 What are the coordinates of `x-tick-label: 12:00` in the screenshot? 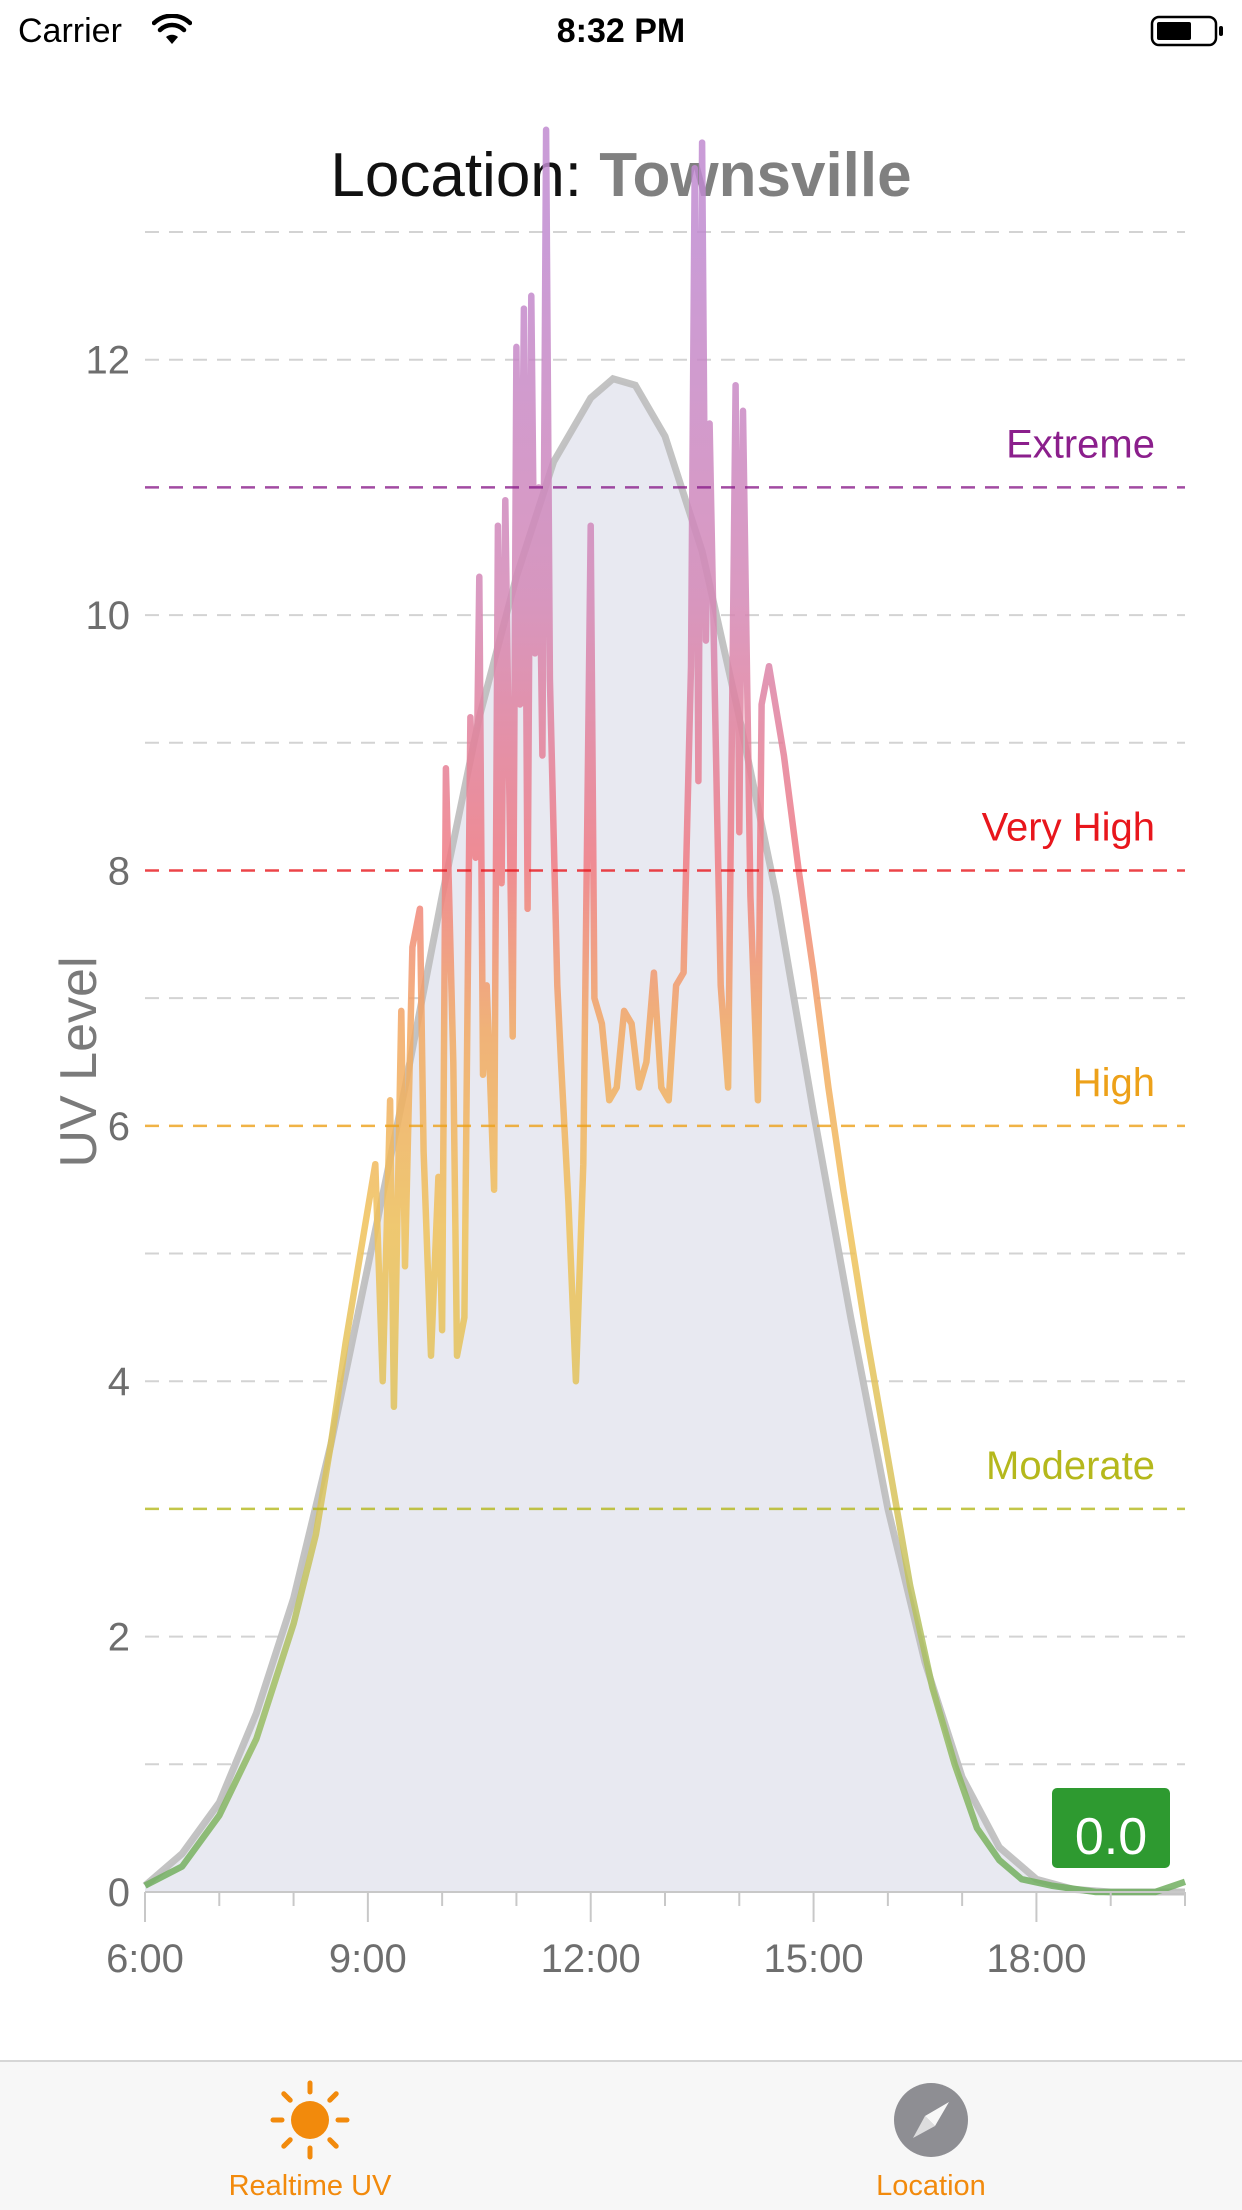 It's located at (591, 1959).